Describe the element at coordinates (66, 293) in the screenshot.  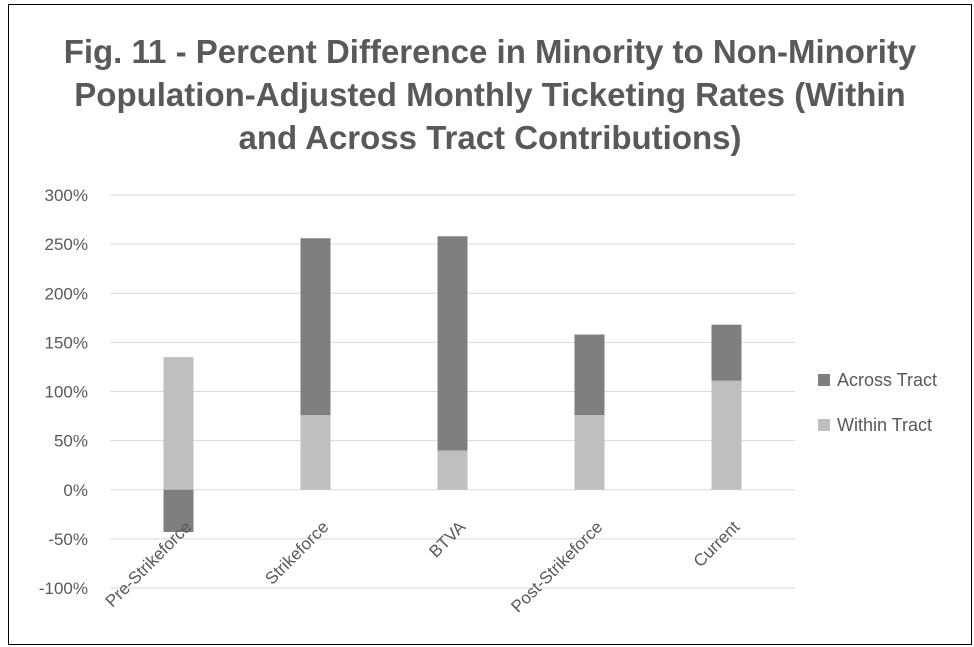
I see `y-tick-label: 200%` at that location.